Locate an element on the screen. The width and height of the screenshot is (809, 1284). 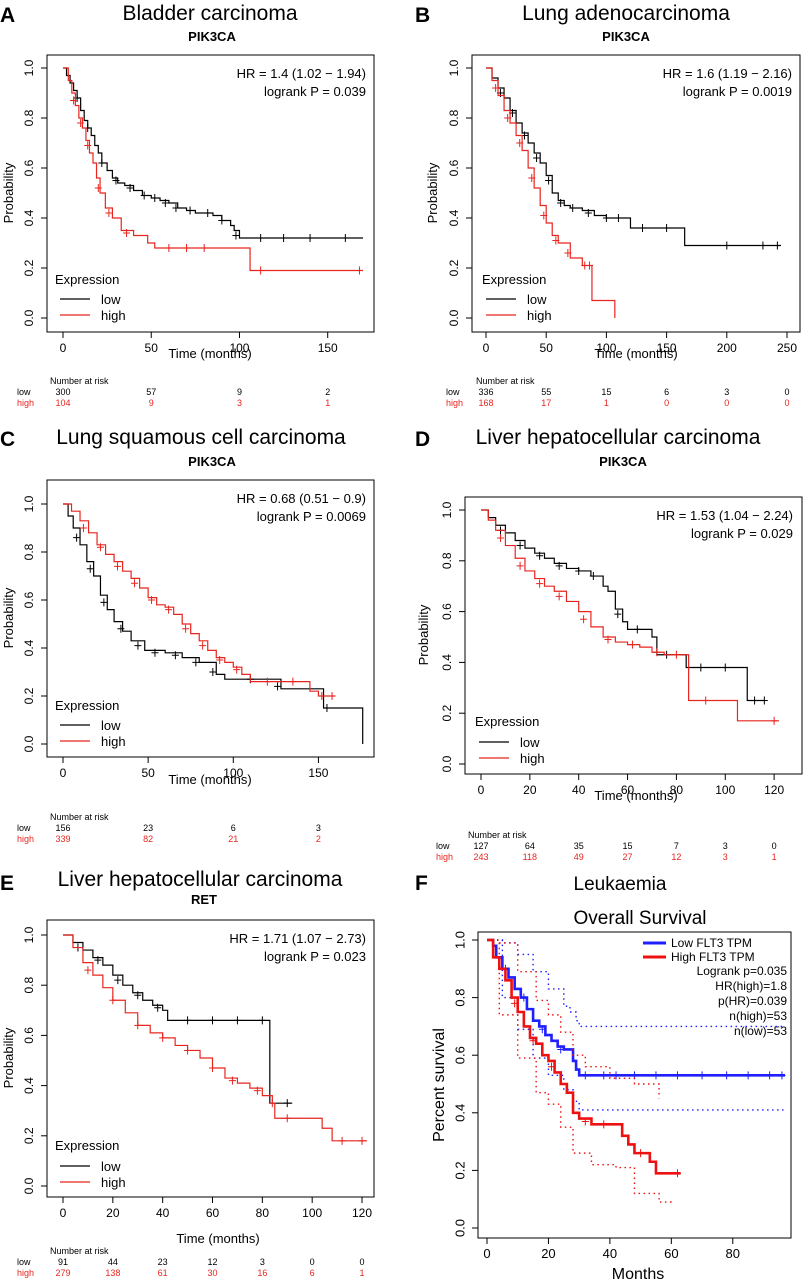
risk-count-low: 23 is located at coordinates (148, 828).